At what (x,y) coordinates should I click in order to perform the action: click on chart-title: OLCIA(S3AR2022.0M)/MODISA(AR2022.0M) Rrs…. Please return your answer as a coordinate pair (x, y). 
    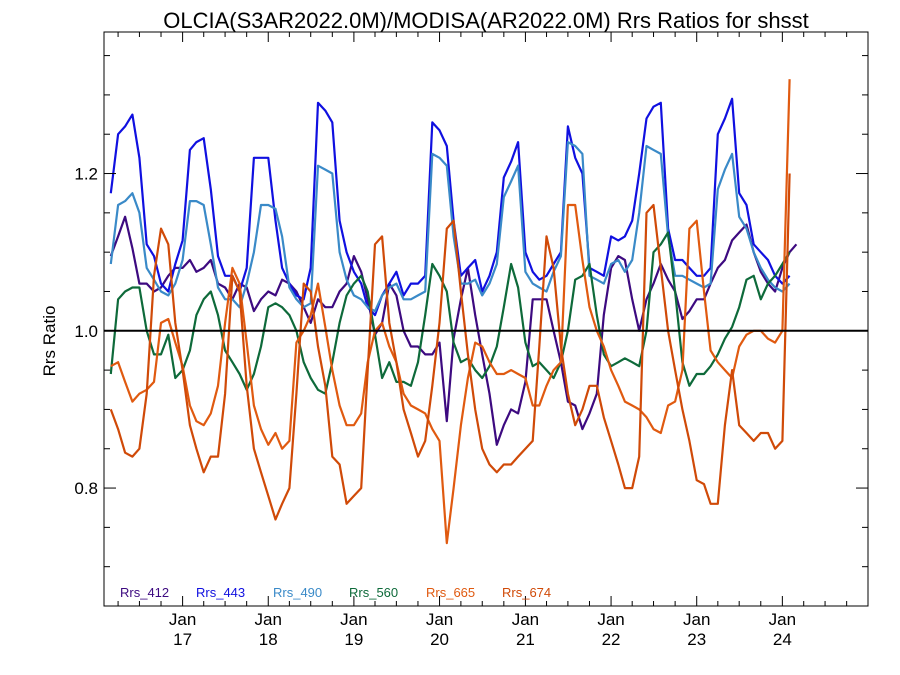
    Looking at the image, I should click on (486, 20).